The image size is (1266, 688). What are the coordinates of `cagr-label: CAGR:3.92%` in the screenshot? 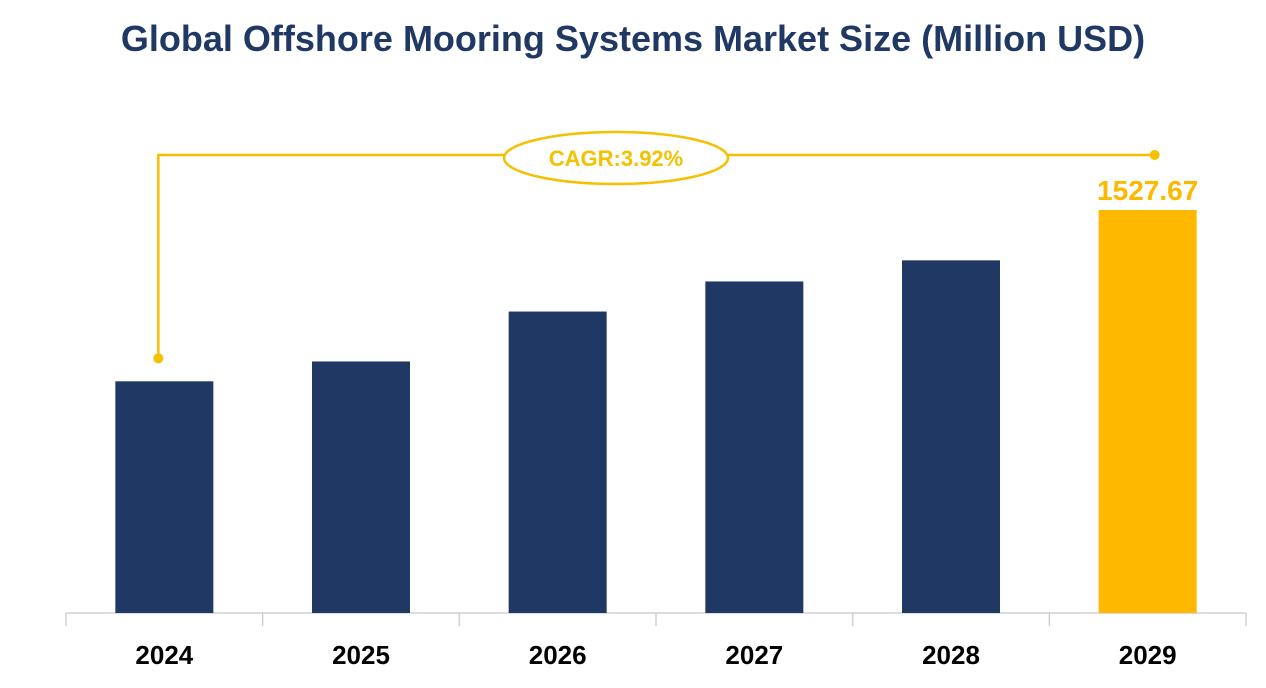 It's located at (616, 158).